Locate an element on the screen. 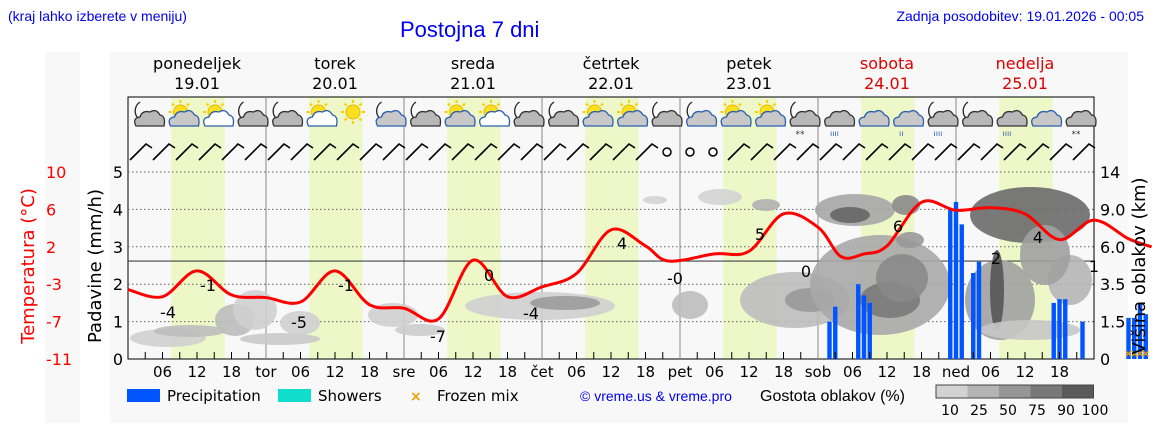  cloud-density-tick: 25 is located at coordinates (979, 411).